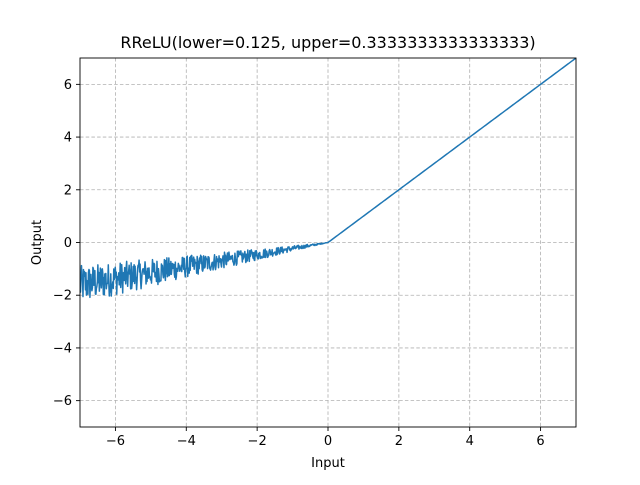 Image resolution: width=640 pixels, height=485 pixels. Describe the element at coordinates (68, 85) in the screenshot. I see `y-tick-label: 6` at that location.